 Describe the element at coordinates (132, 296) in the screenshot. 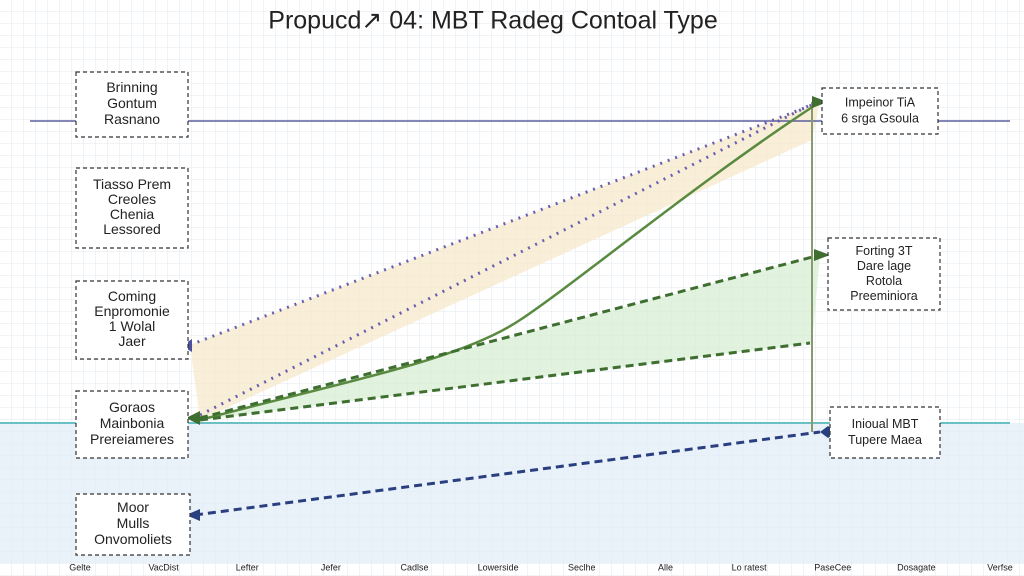

I see `box-text: Coming` at that location.